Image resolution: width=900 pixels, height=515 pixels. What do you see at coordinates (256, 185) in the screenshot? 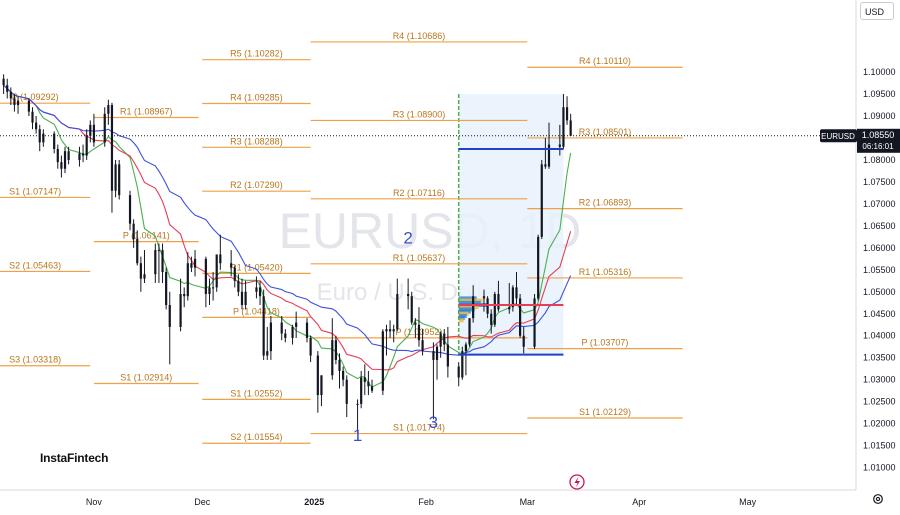
I see `pivot-level-label: R2 (1.07290)` at bounding box center [256, 185].